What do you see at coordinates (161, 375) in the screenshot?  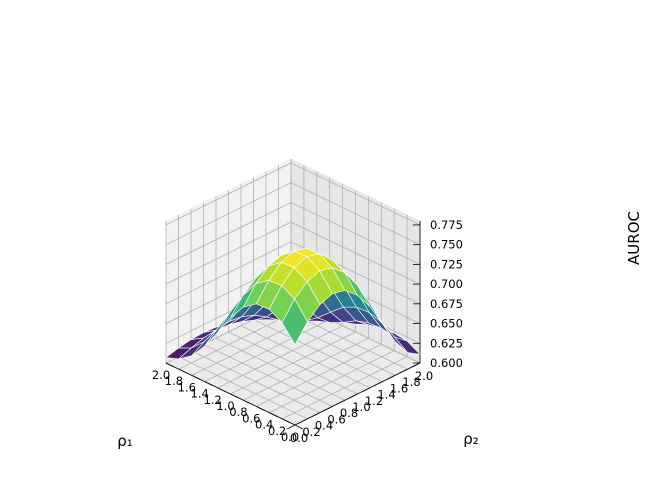 I see `x-tick-label: 2.0` at bounding box center [161, 375].